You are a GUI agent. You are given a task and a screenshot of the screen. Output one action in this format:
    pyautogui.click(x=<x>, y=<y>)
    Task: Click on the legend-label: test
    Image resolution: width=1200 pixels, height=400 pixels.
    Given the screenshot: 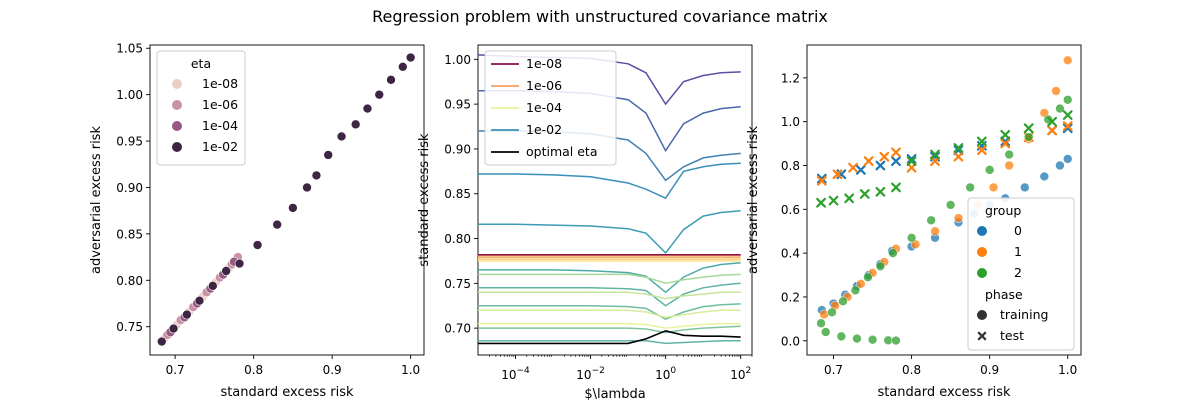 What is the action you would take?
    pyautogui.click(x=1012, y=335)
    